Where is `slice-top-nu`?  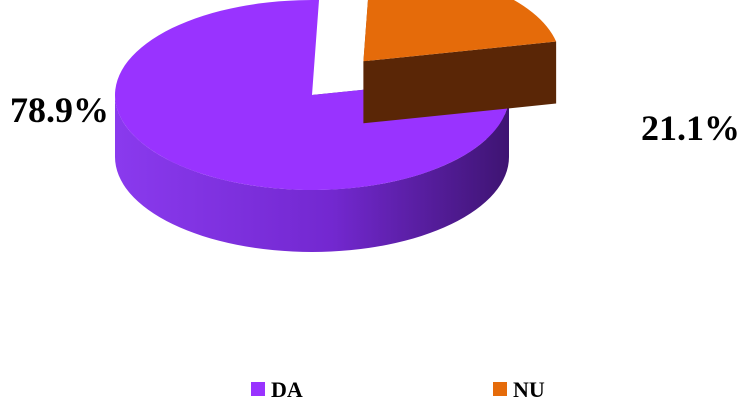 slice-top-nu is located at coordinates (460, 31).